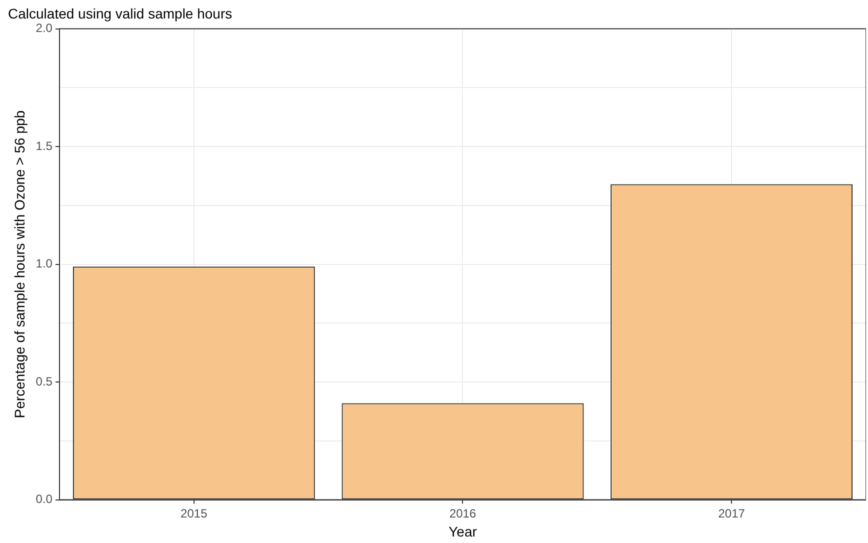  Describe the element at coordinates (44, 263) in the screenshot. I see `y-tick-label: 1.0` at that location.